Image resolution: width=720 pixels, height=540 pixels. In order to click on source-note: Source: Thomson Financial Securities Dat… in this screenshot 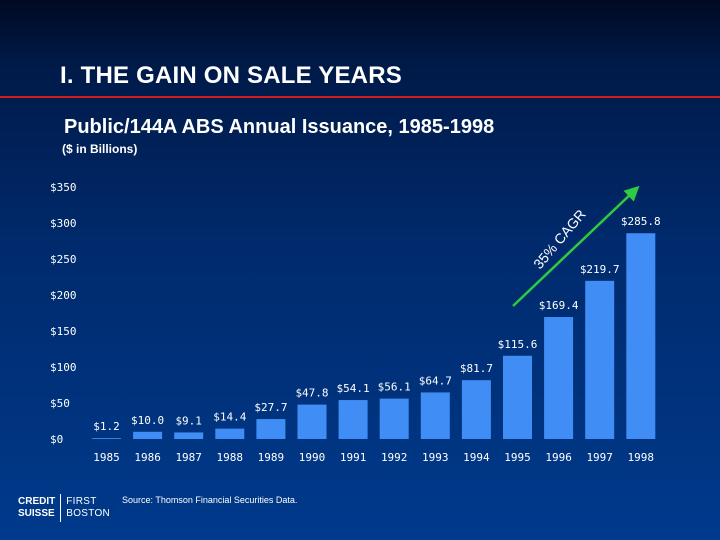, I will do `click(210, 500)`.